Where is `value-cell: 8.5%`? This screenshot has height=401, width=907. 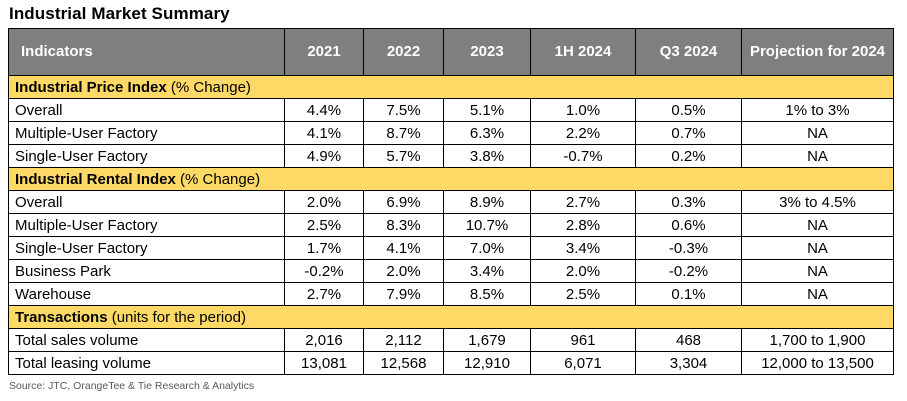
value-cell: 8.5% is located at coordinates (487, 294).